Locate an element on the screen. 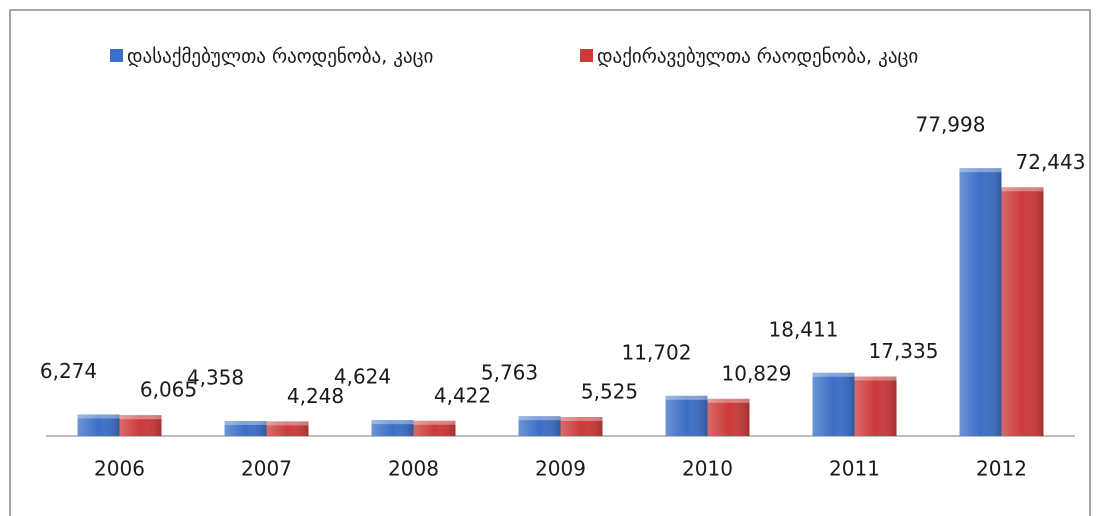 Image resolution: width=1099 pixels, height=516 pixels. data-label: 11,702 is located at coordinates (657, 352).